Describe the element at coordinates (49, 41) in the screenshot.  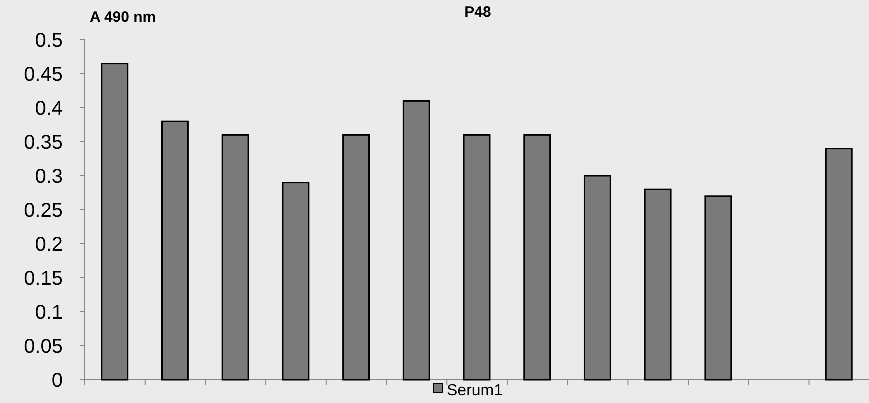
I see `y-tick-label: 0.5` at that location.